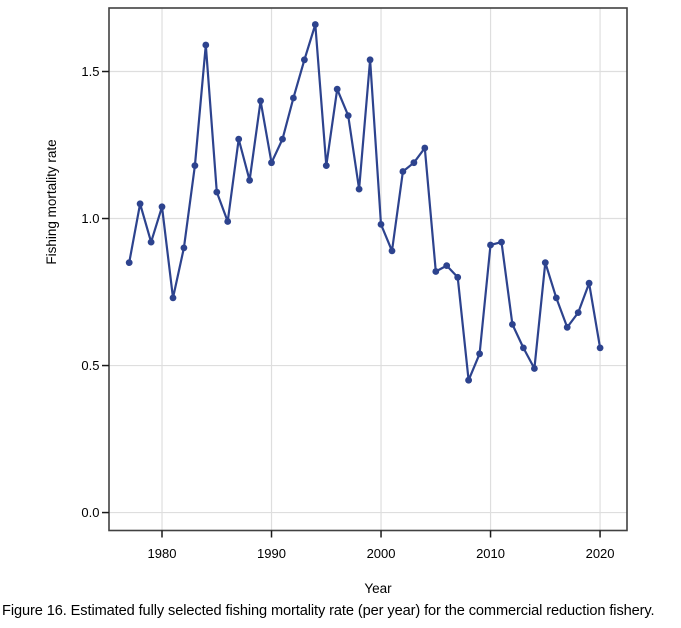 The width and height of the screenshot is (681, 628). What do you see at coordinates (378, 588) in the screenshot?
I see `x-axis-label: Year` at bounding box center [378, 588].